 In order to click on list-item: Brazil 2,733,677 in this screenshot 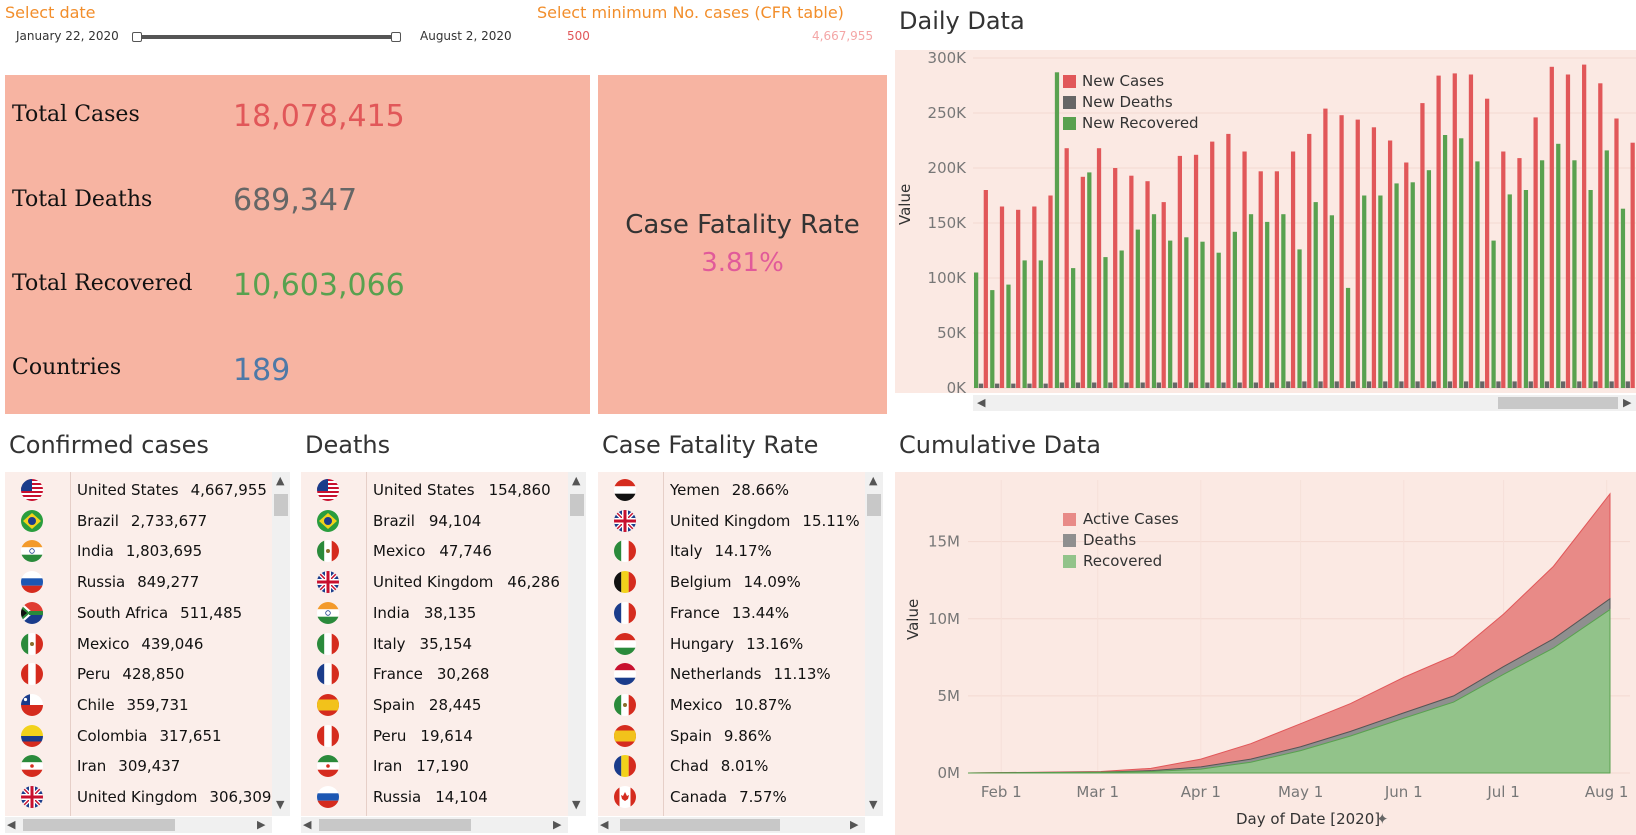, I will do `click(138, 520)`.